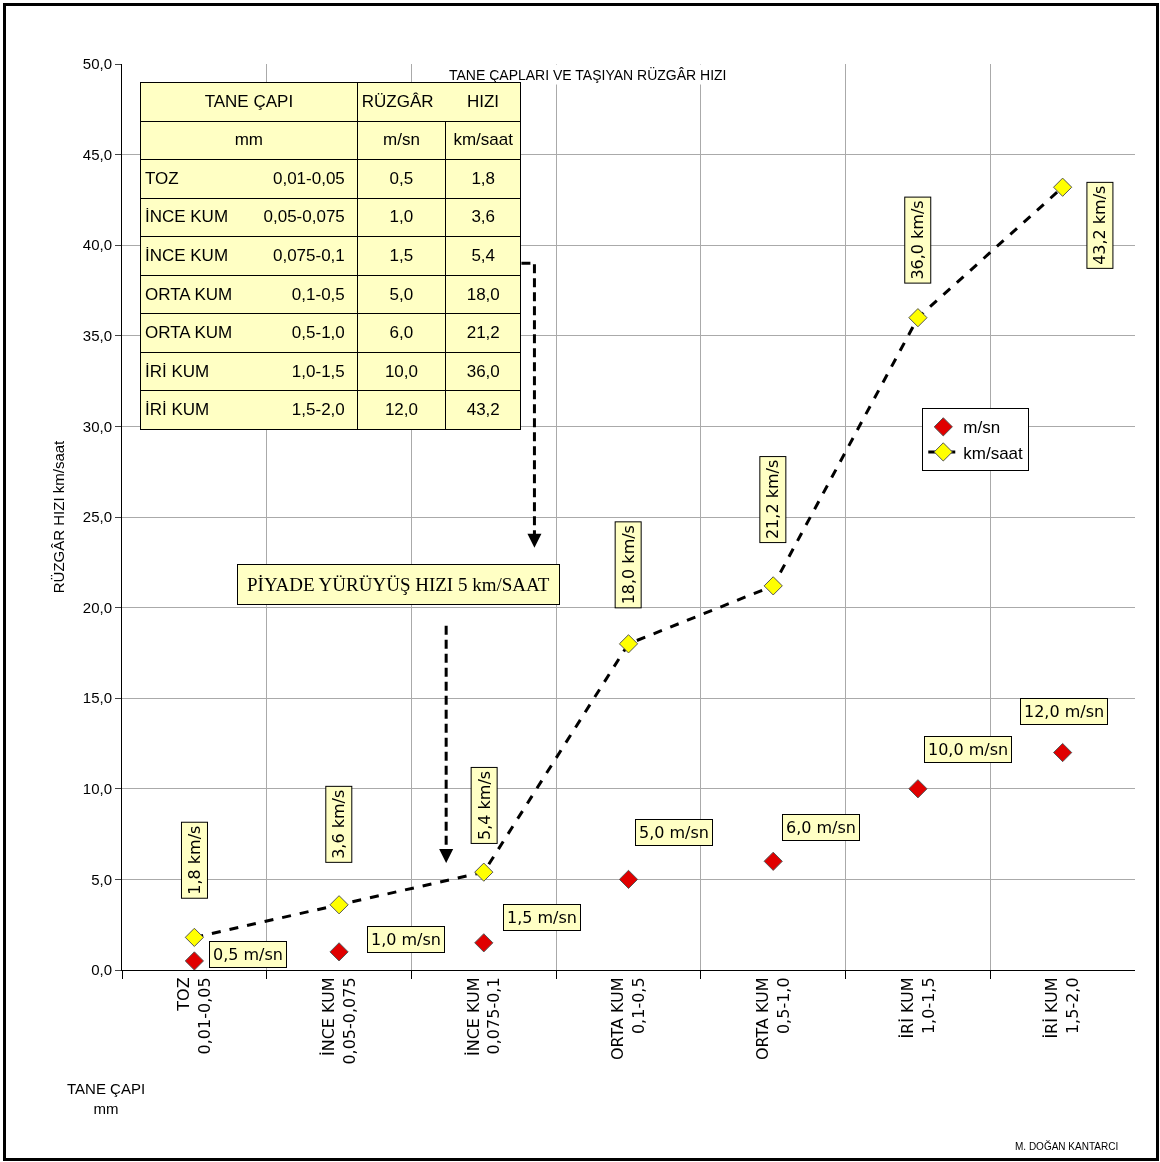  I want to click on y-tick-label: 40,0, so click(97, 245).